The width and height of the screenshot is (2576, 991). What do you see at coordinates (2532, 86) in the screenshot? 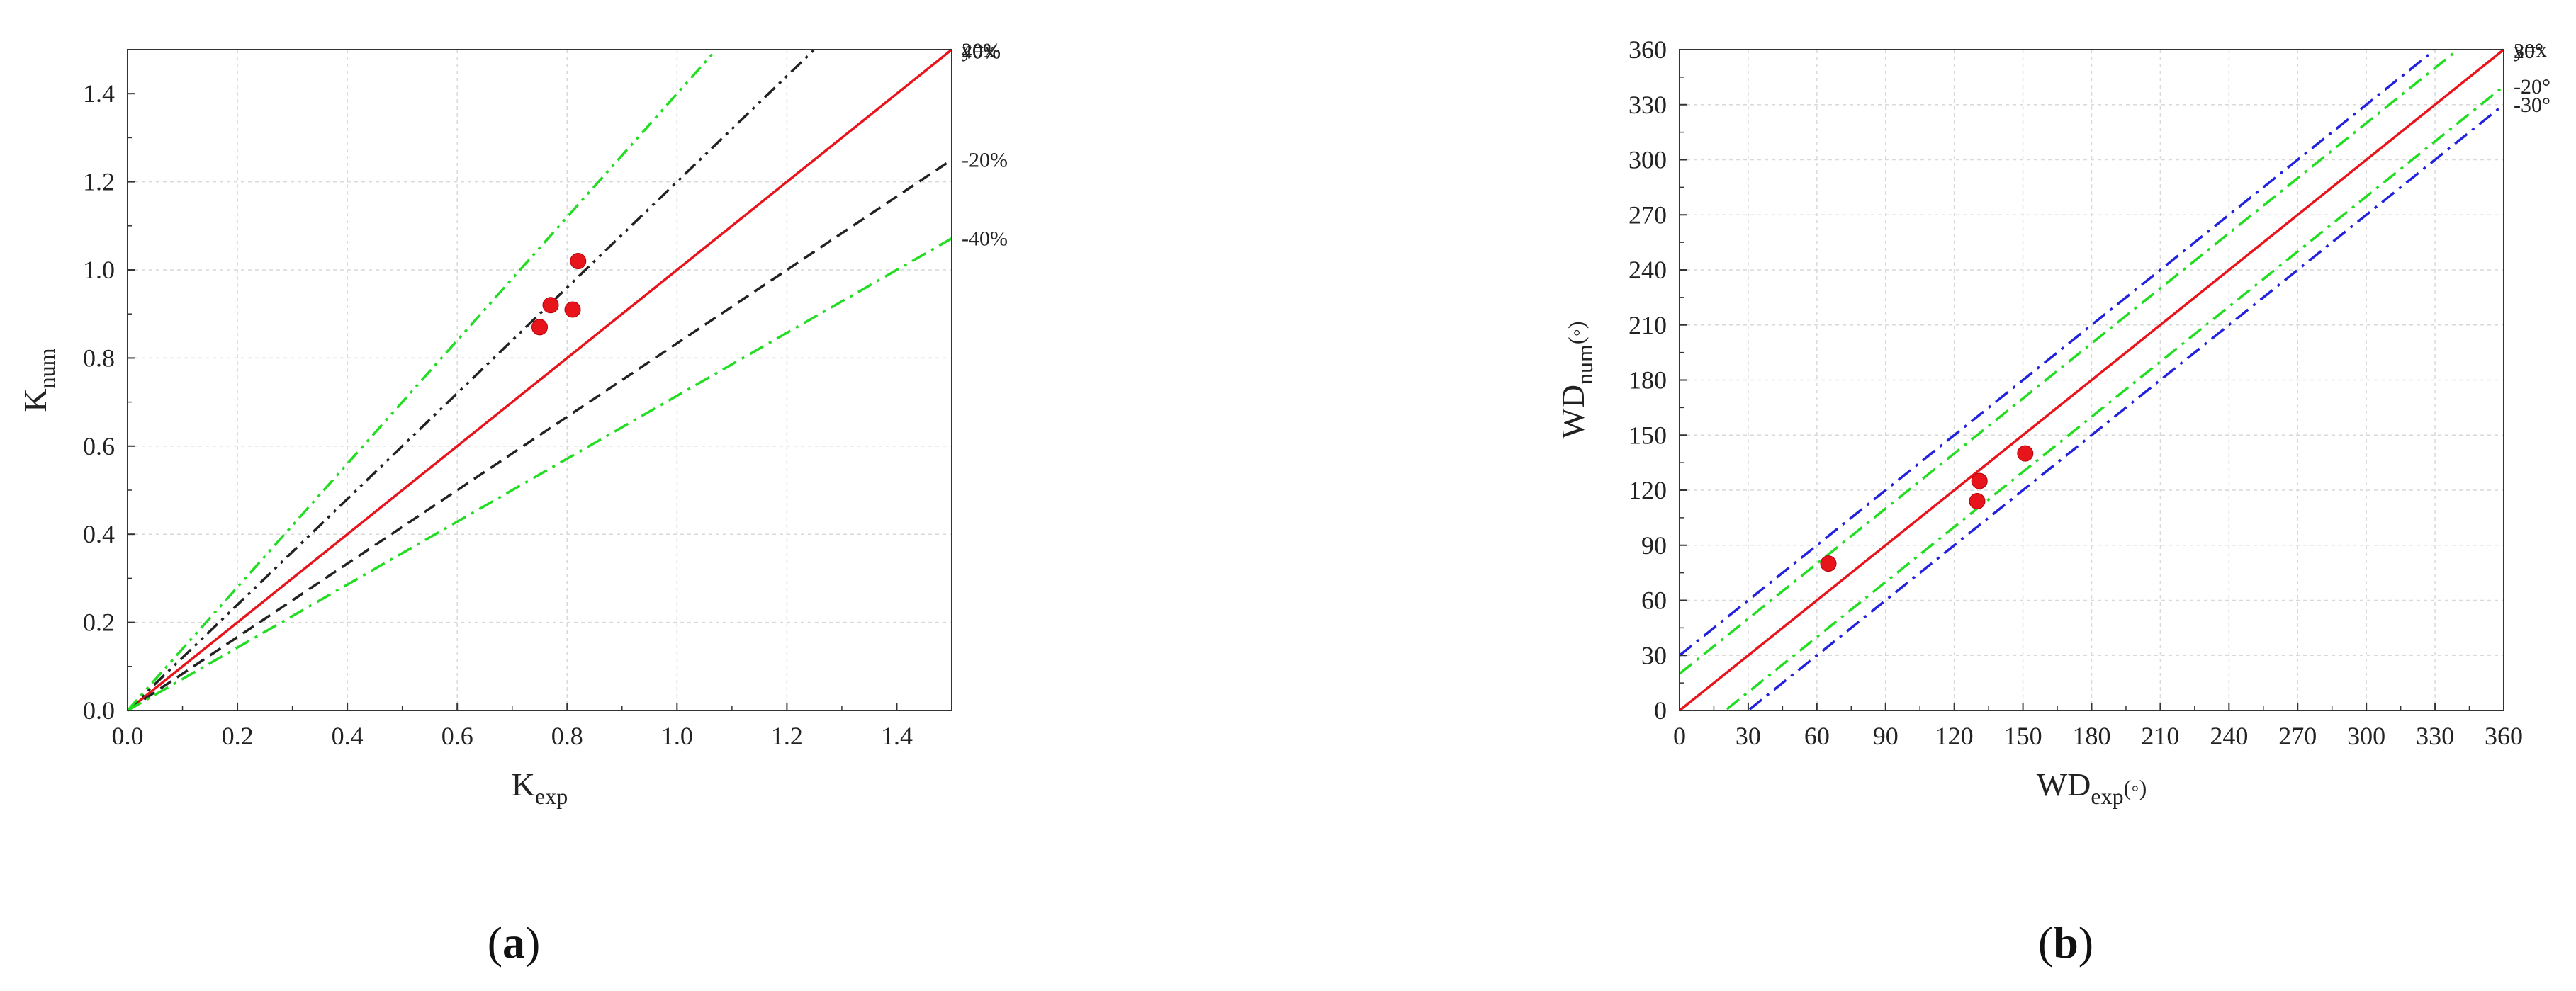
I see `reference-line-label: -20°` at bounding box center [2532, 86].